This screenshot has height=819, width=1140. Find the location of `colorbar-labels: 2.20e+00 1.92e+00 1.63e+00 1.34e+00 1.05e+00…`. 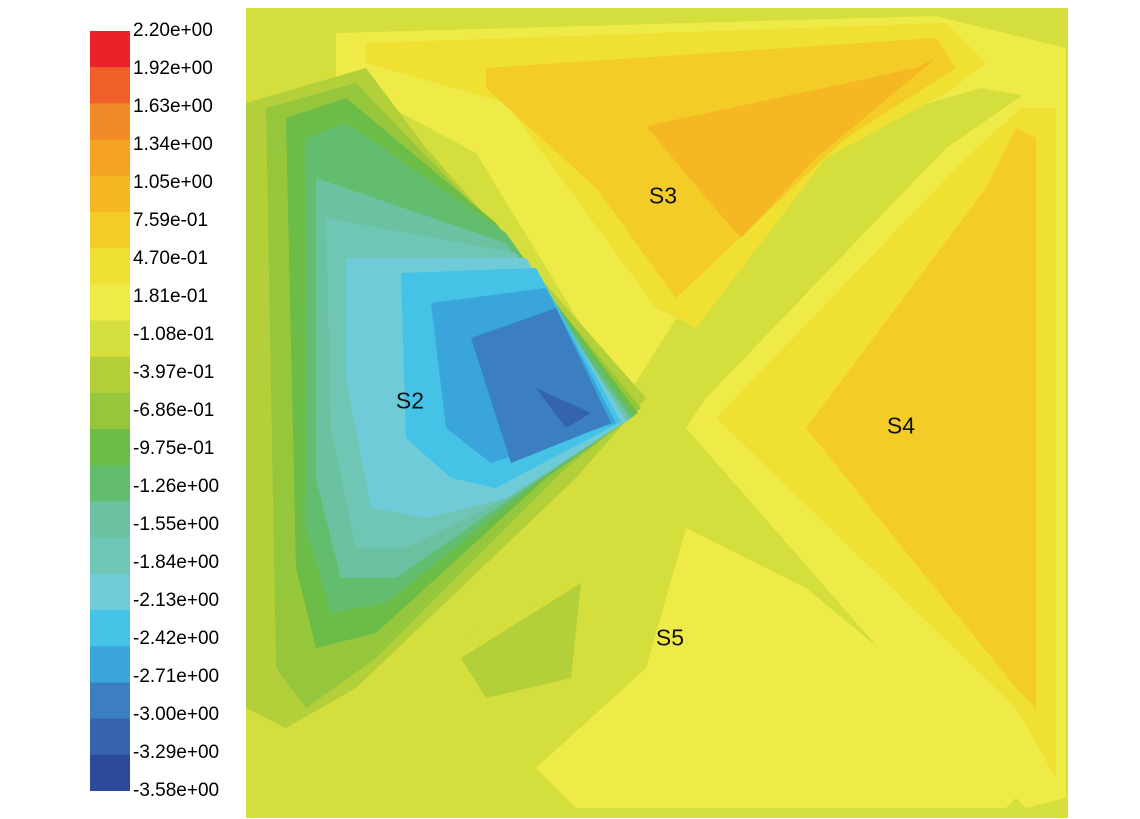

colorbar-labels: 2.20e+00 1.92e+00 1.63e+00 1.34e+00 1.05e+00… is located at coordinates (193, 409).